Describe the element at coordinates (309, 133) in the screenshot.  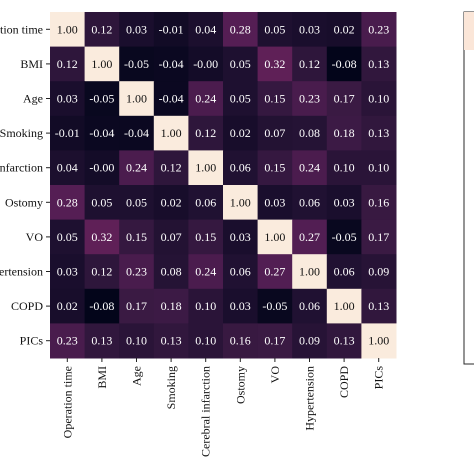
I see `cell-value-label: 0.08` at that location.